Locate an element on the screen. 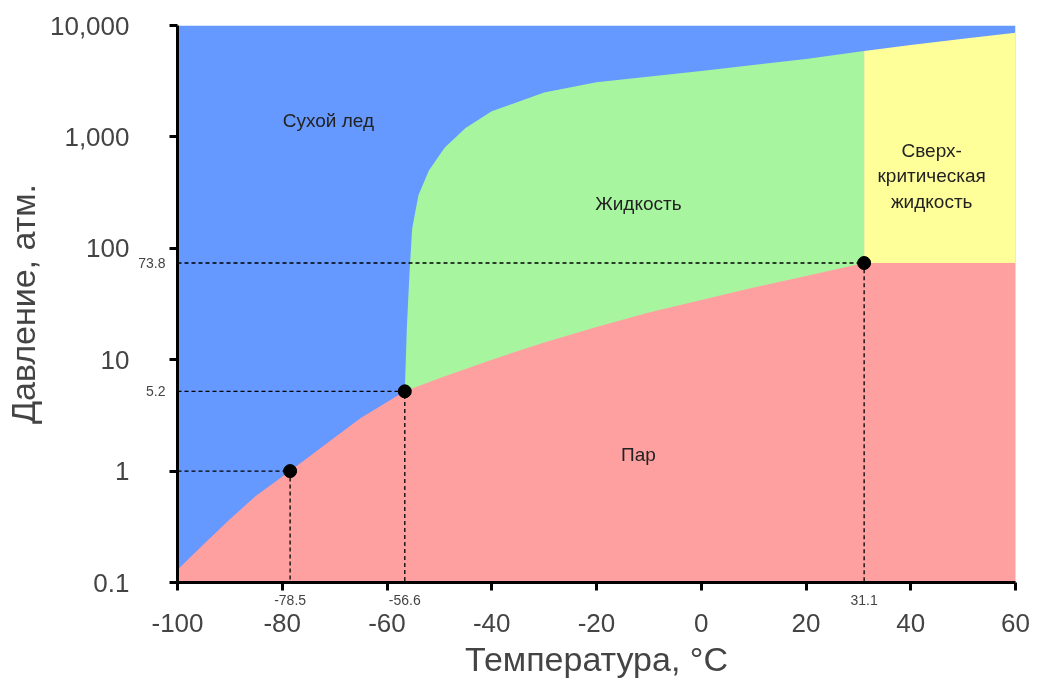  y-tick-label: 1,000 is located at coordinates (97, 136).